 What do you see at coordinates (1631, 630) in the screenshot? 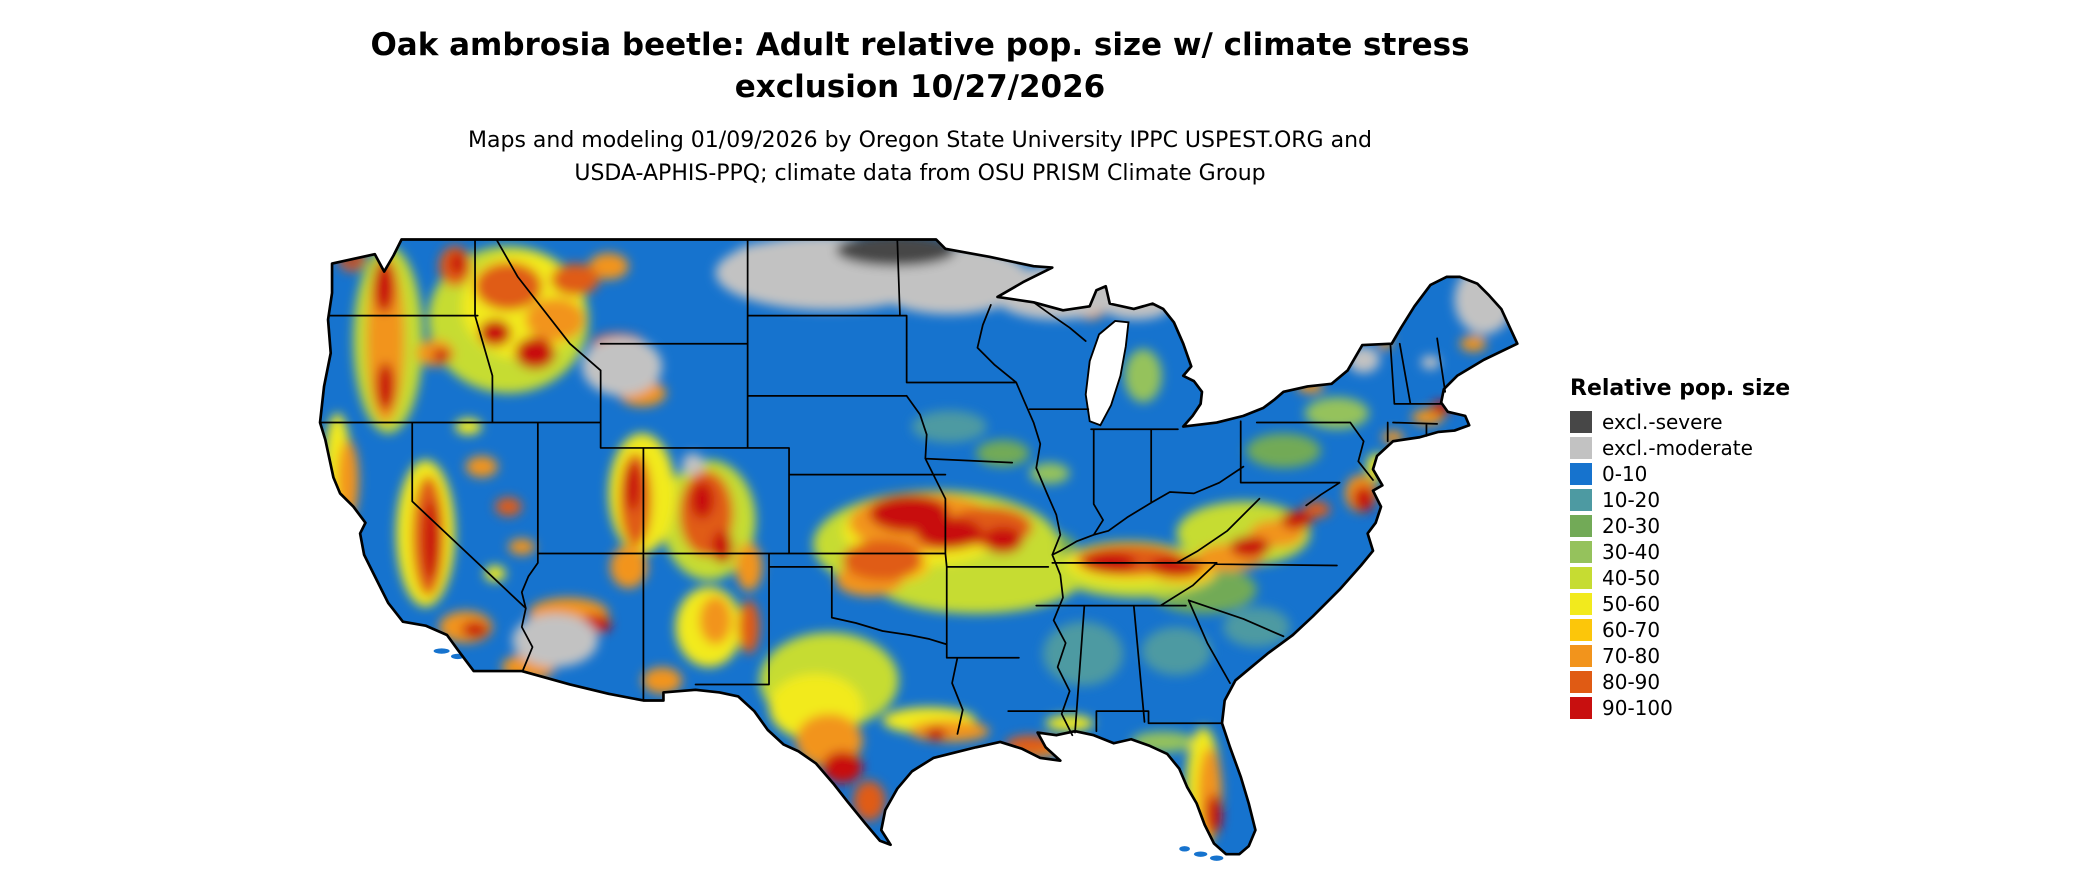
I see `legend-label: 60-70` at bounding box center [1631, 630].